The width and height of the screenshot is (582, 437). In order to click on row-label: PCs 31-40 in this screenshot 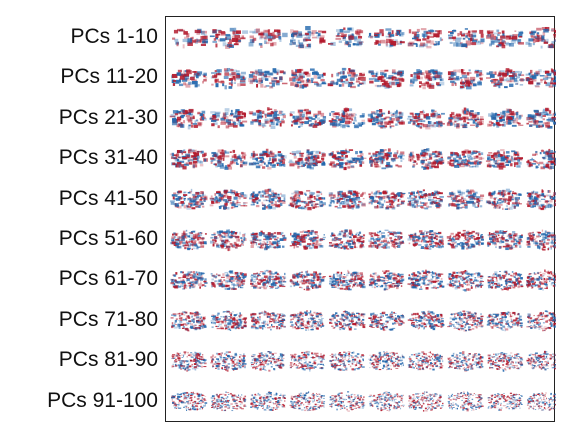, I will do `click(108, 158)`.